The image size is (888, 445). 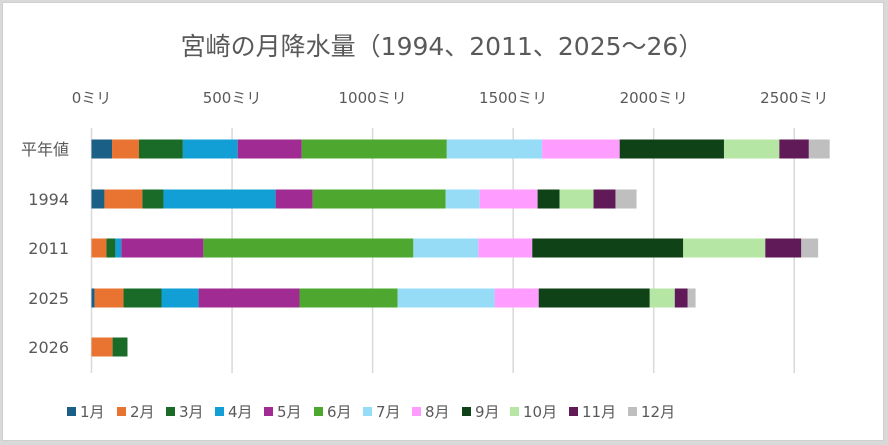 I want to click on category-label: 平年値, so click(x=45, y=149).